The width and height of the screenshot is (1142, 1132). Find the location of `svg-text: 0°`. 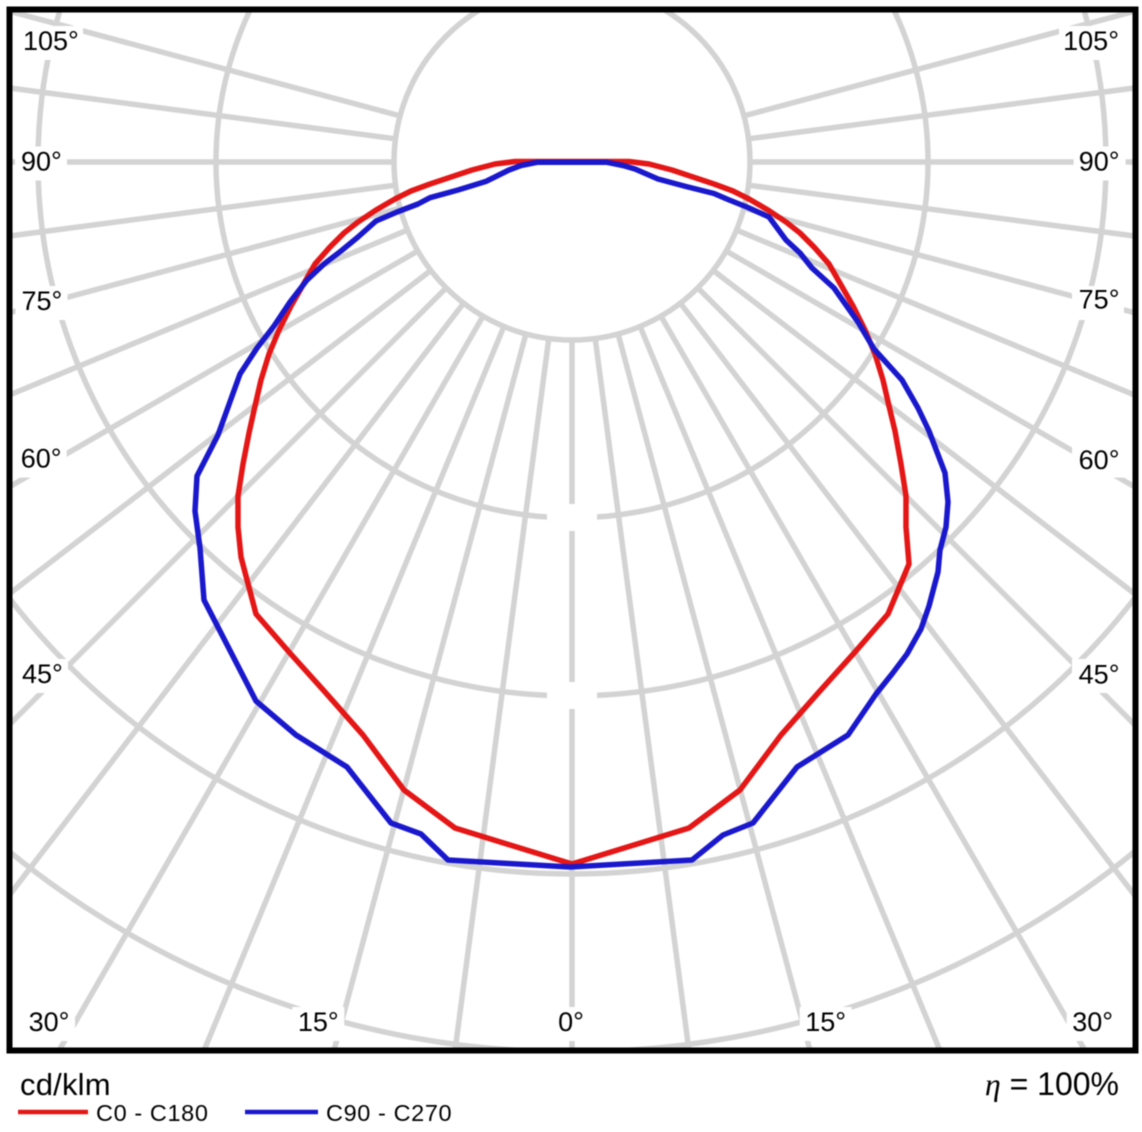

svg-text: 0° is located at coordinates (571, 1022).